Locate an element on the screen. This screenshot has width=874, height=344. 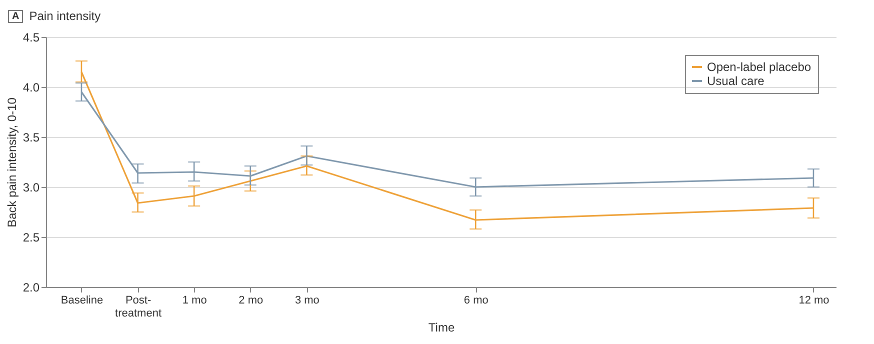
x-tick-label: 6 mo is located at coordinates (476, 300).